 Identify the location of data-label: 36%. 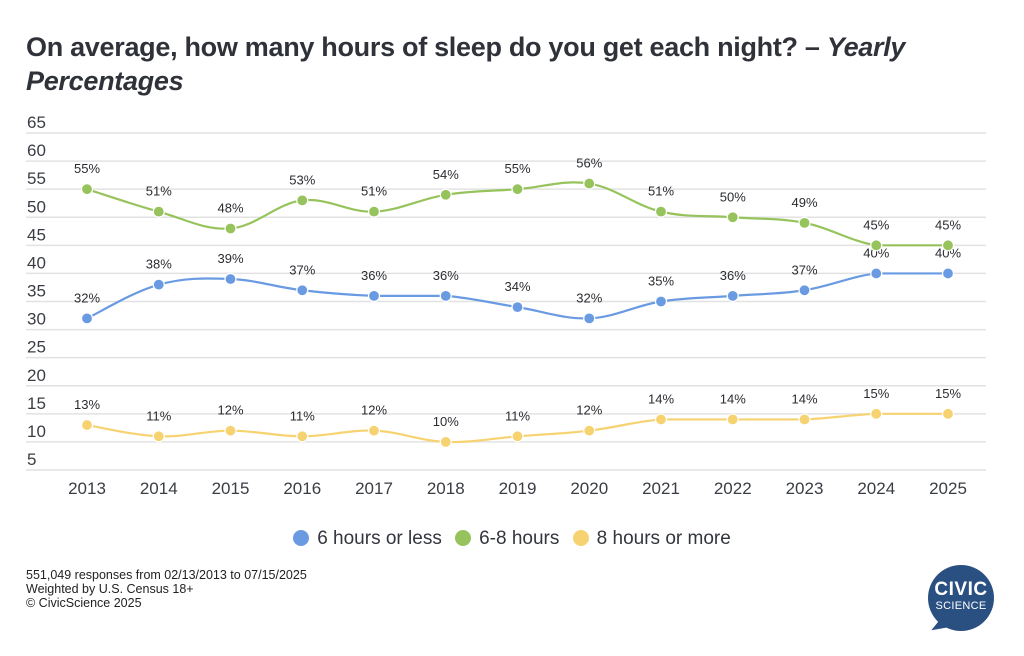
(374, 275).